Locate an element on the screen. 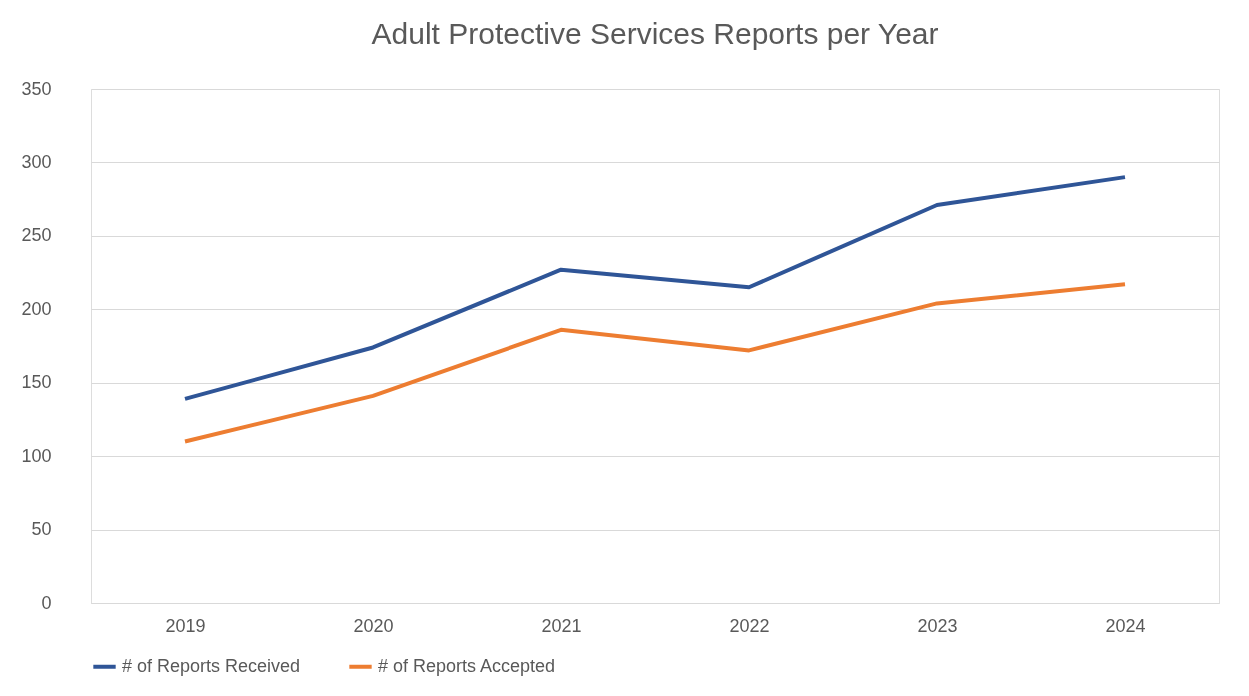 Image resolution: width=1249 pixels, height=696 pixels. y-tick-label: 150 is located at coordinates (36, 382).